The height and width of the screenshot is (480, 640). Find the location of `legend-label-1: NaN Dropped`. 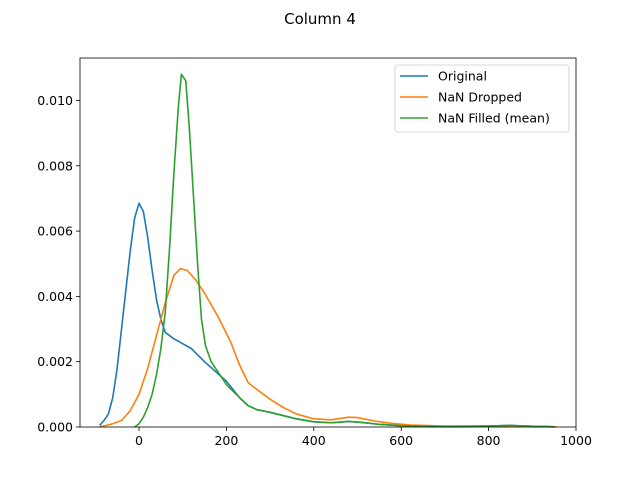

legend-label-1: NaN Dropped is located at coordinates (480, 97).